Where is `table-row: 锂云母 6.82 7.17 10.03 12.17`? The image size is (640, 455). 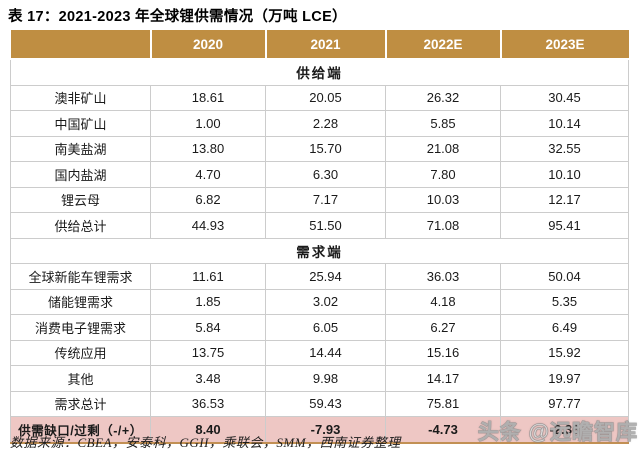
table-row: 锂云母 6.82 7.17 10.03 12.17 is located at coordinates (319, 199).